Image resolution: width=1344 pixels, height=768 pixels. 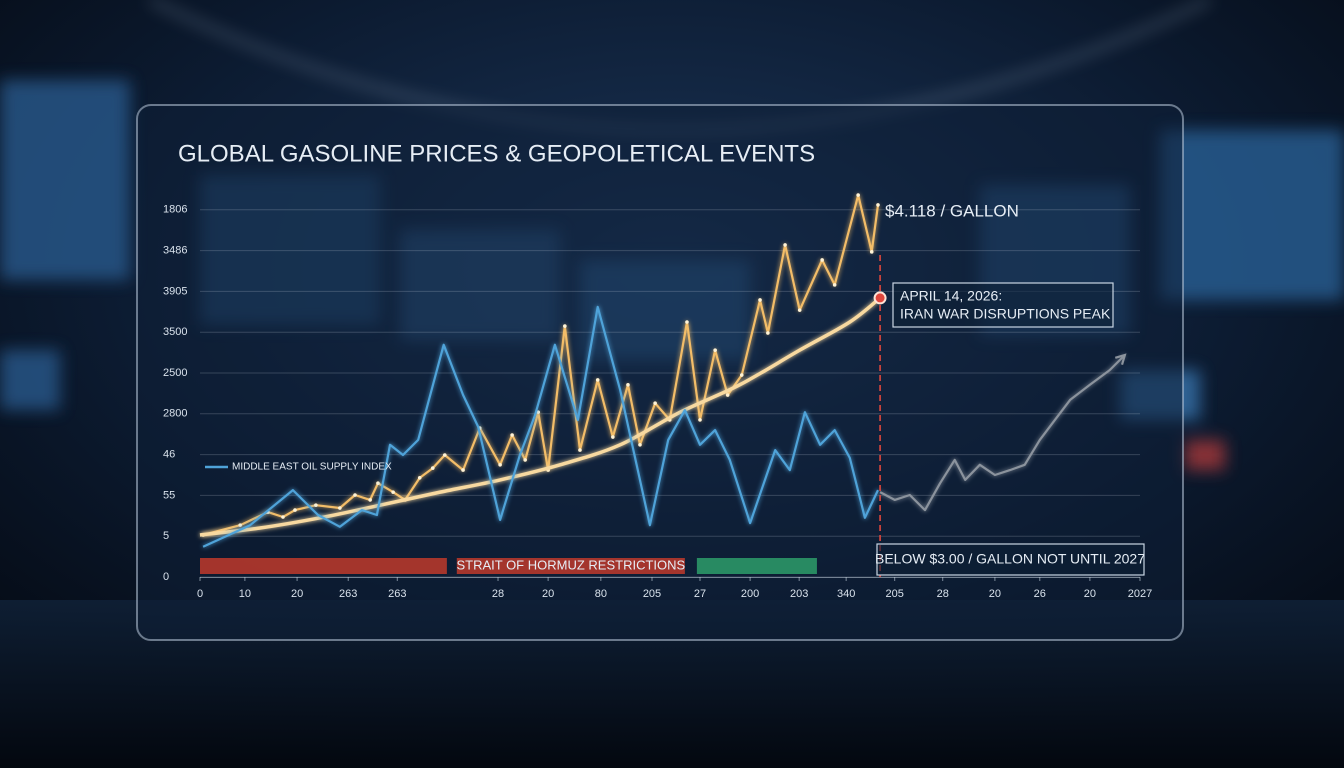 I want to click on y-tick-label: 2500, so click(x=175, y=373).